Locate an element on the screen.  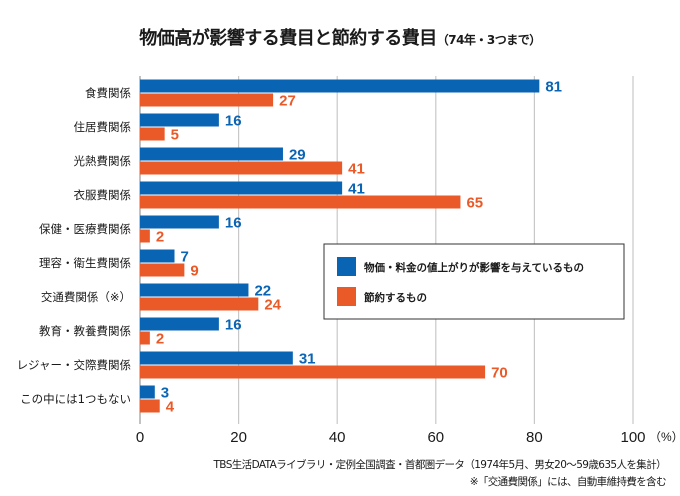
category-label: 理容・衛生費関係 is located at coordinates (85, 263).